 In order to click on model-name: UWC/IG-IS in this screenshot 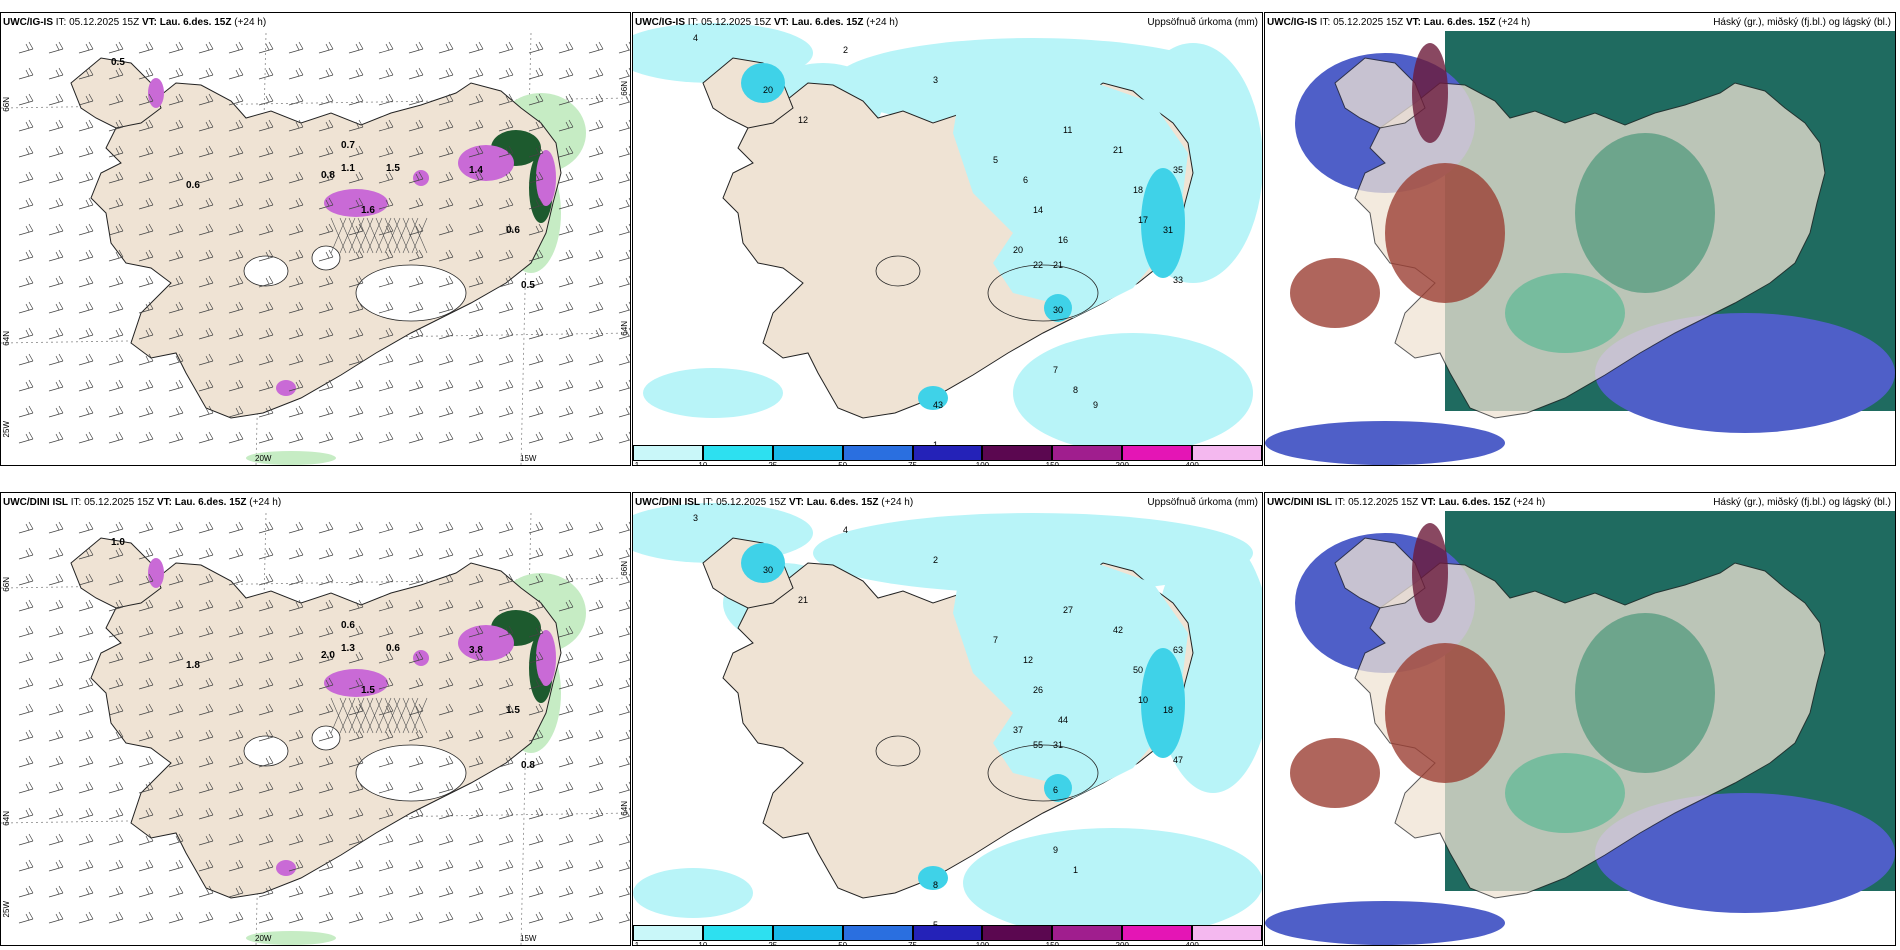, I will do `click(1292, 22)`.